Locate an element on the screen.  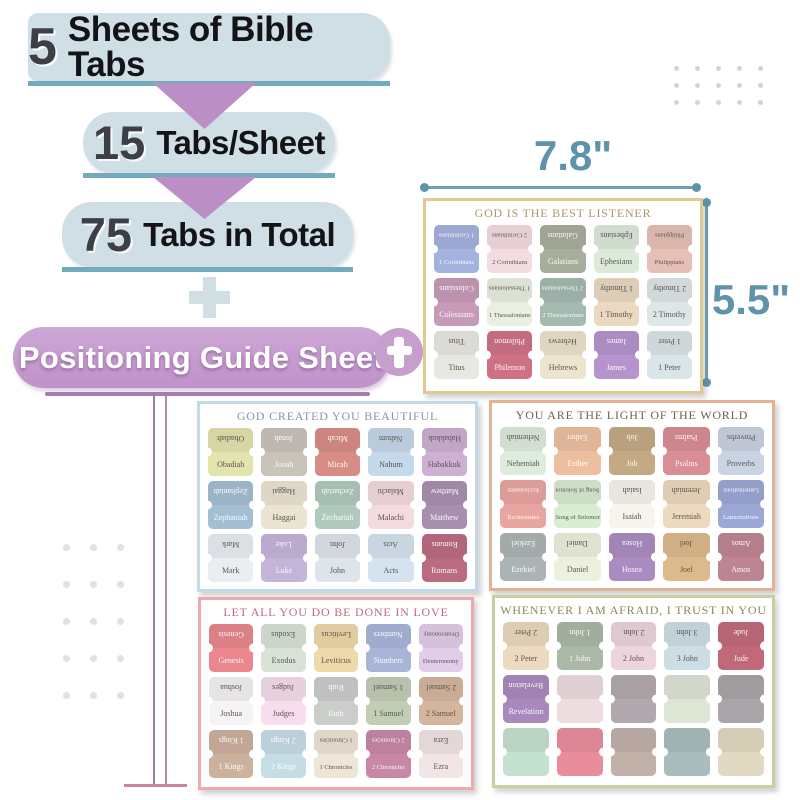
tab-label-mirrored: Song of Solomon is located at coordinates (577, 489).